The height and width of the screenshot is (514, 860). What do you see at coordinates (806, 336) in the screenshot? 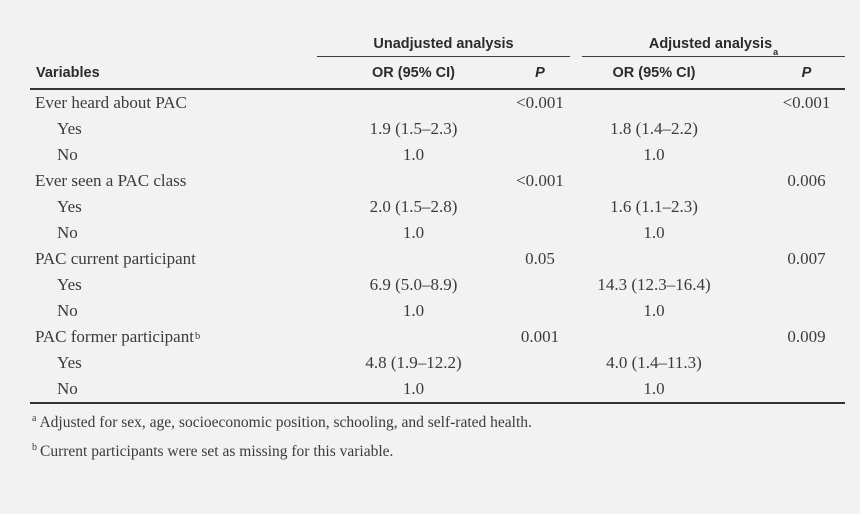
I see `p-adjusted-cell: 0.009` at bounding box center [806, 336].